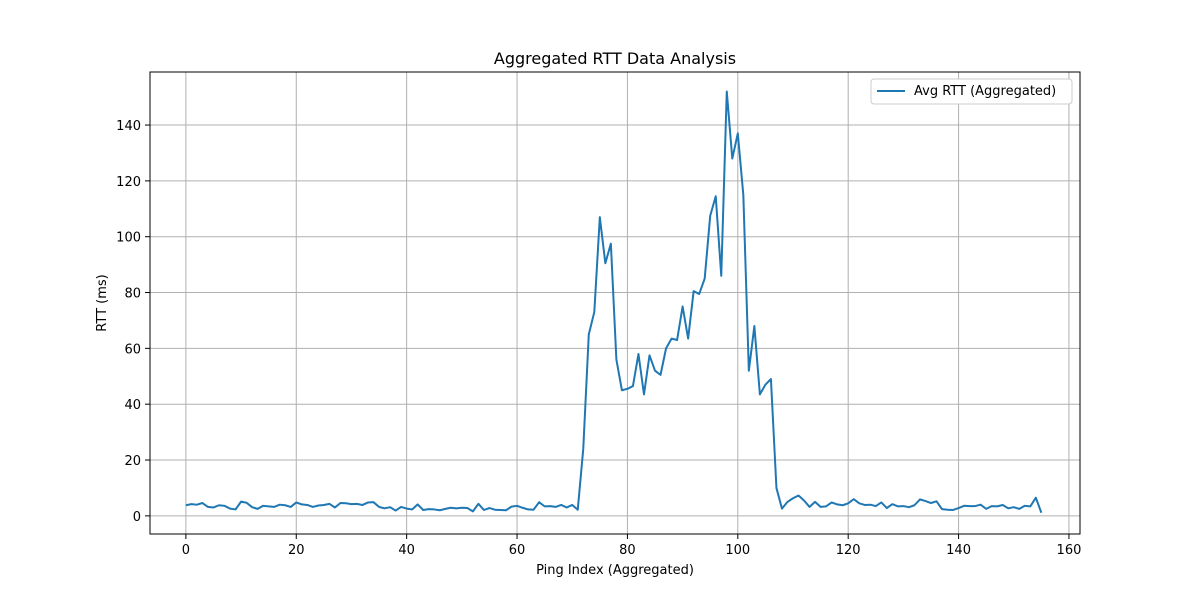 The height and width of the screenshot is (604, 1200). Describe the element at coordinates (102, 302) in the screenshot. I see `y-axis-label: RTT (ms)` at that location.